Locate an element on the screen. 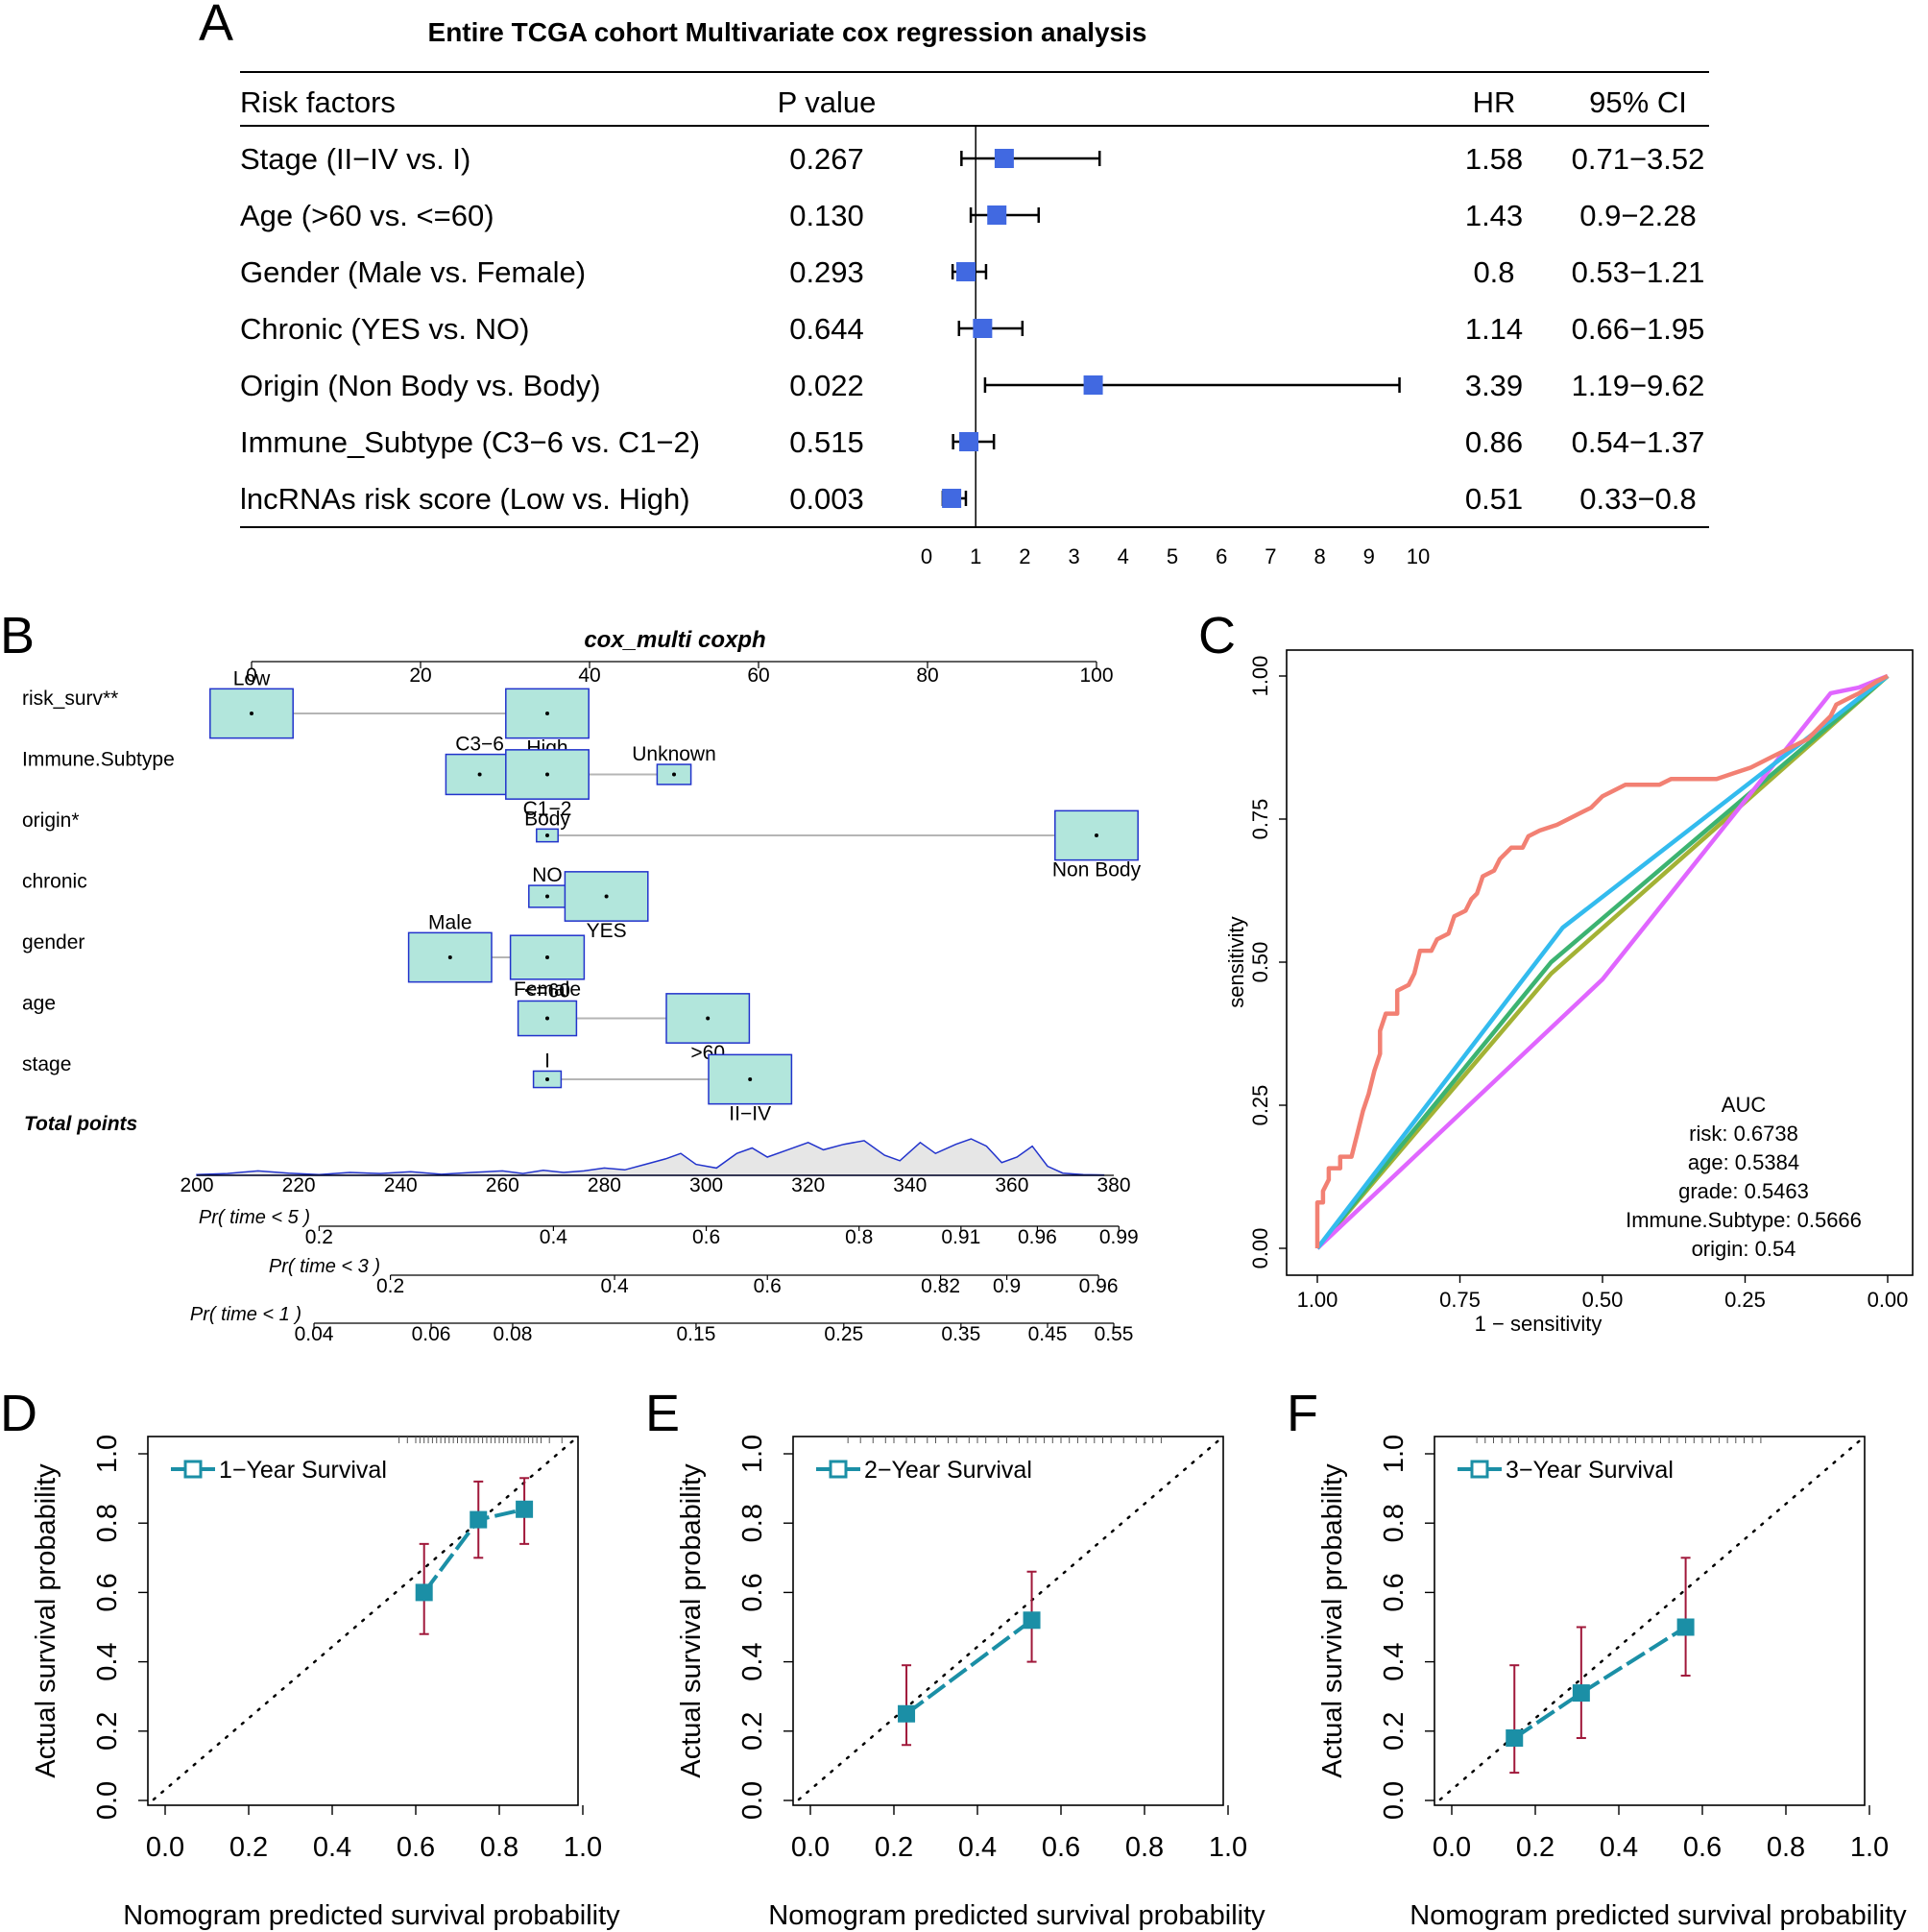  nomogram-variable-name: age is located at coordinates (39, 1004).